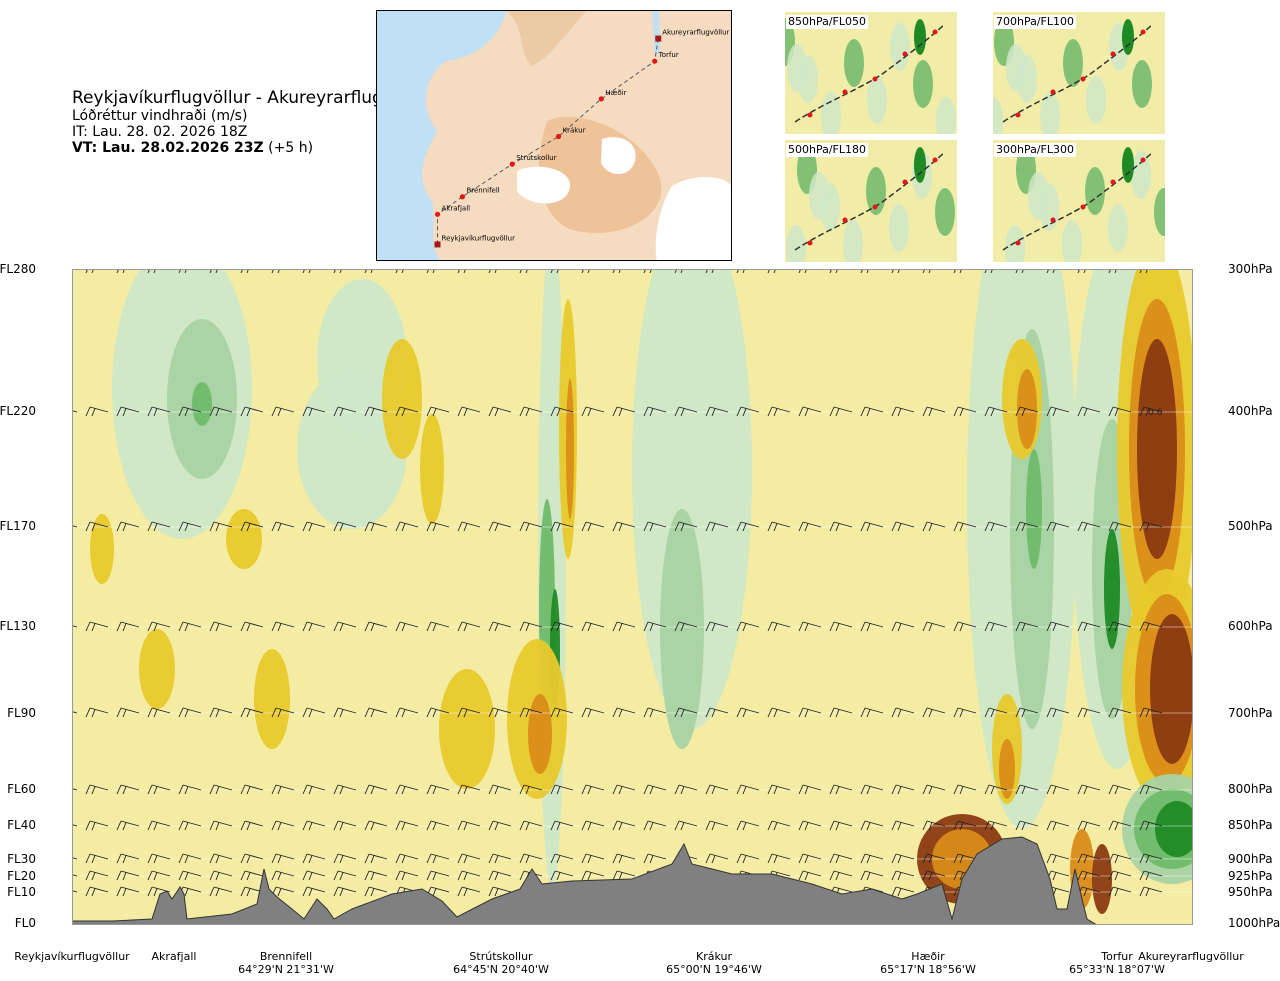 The width and height of the screenshot is (1280, 981). Describe the element at coordinates (160, 132) in the screenshot. I see `issue-time: IT: Lau. 28. 02. 2026 18Z` at that location.